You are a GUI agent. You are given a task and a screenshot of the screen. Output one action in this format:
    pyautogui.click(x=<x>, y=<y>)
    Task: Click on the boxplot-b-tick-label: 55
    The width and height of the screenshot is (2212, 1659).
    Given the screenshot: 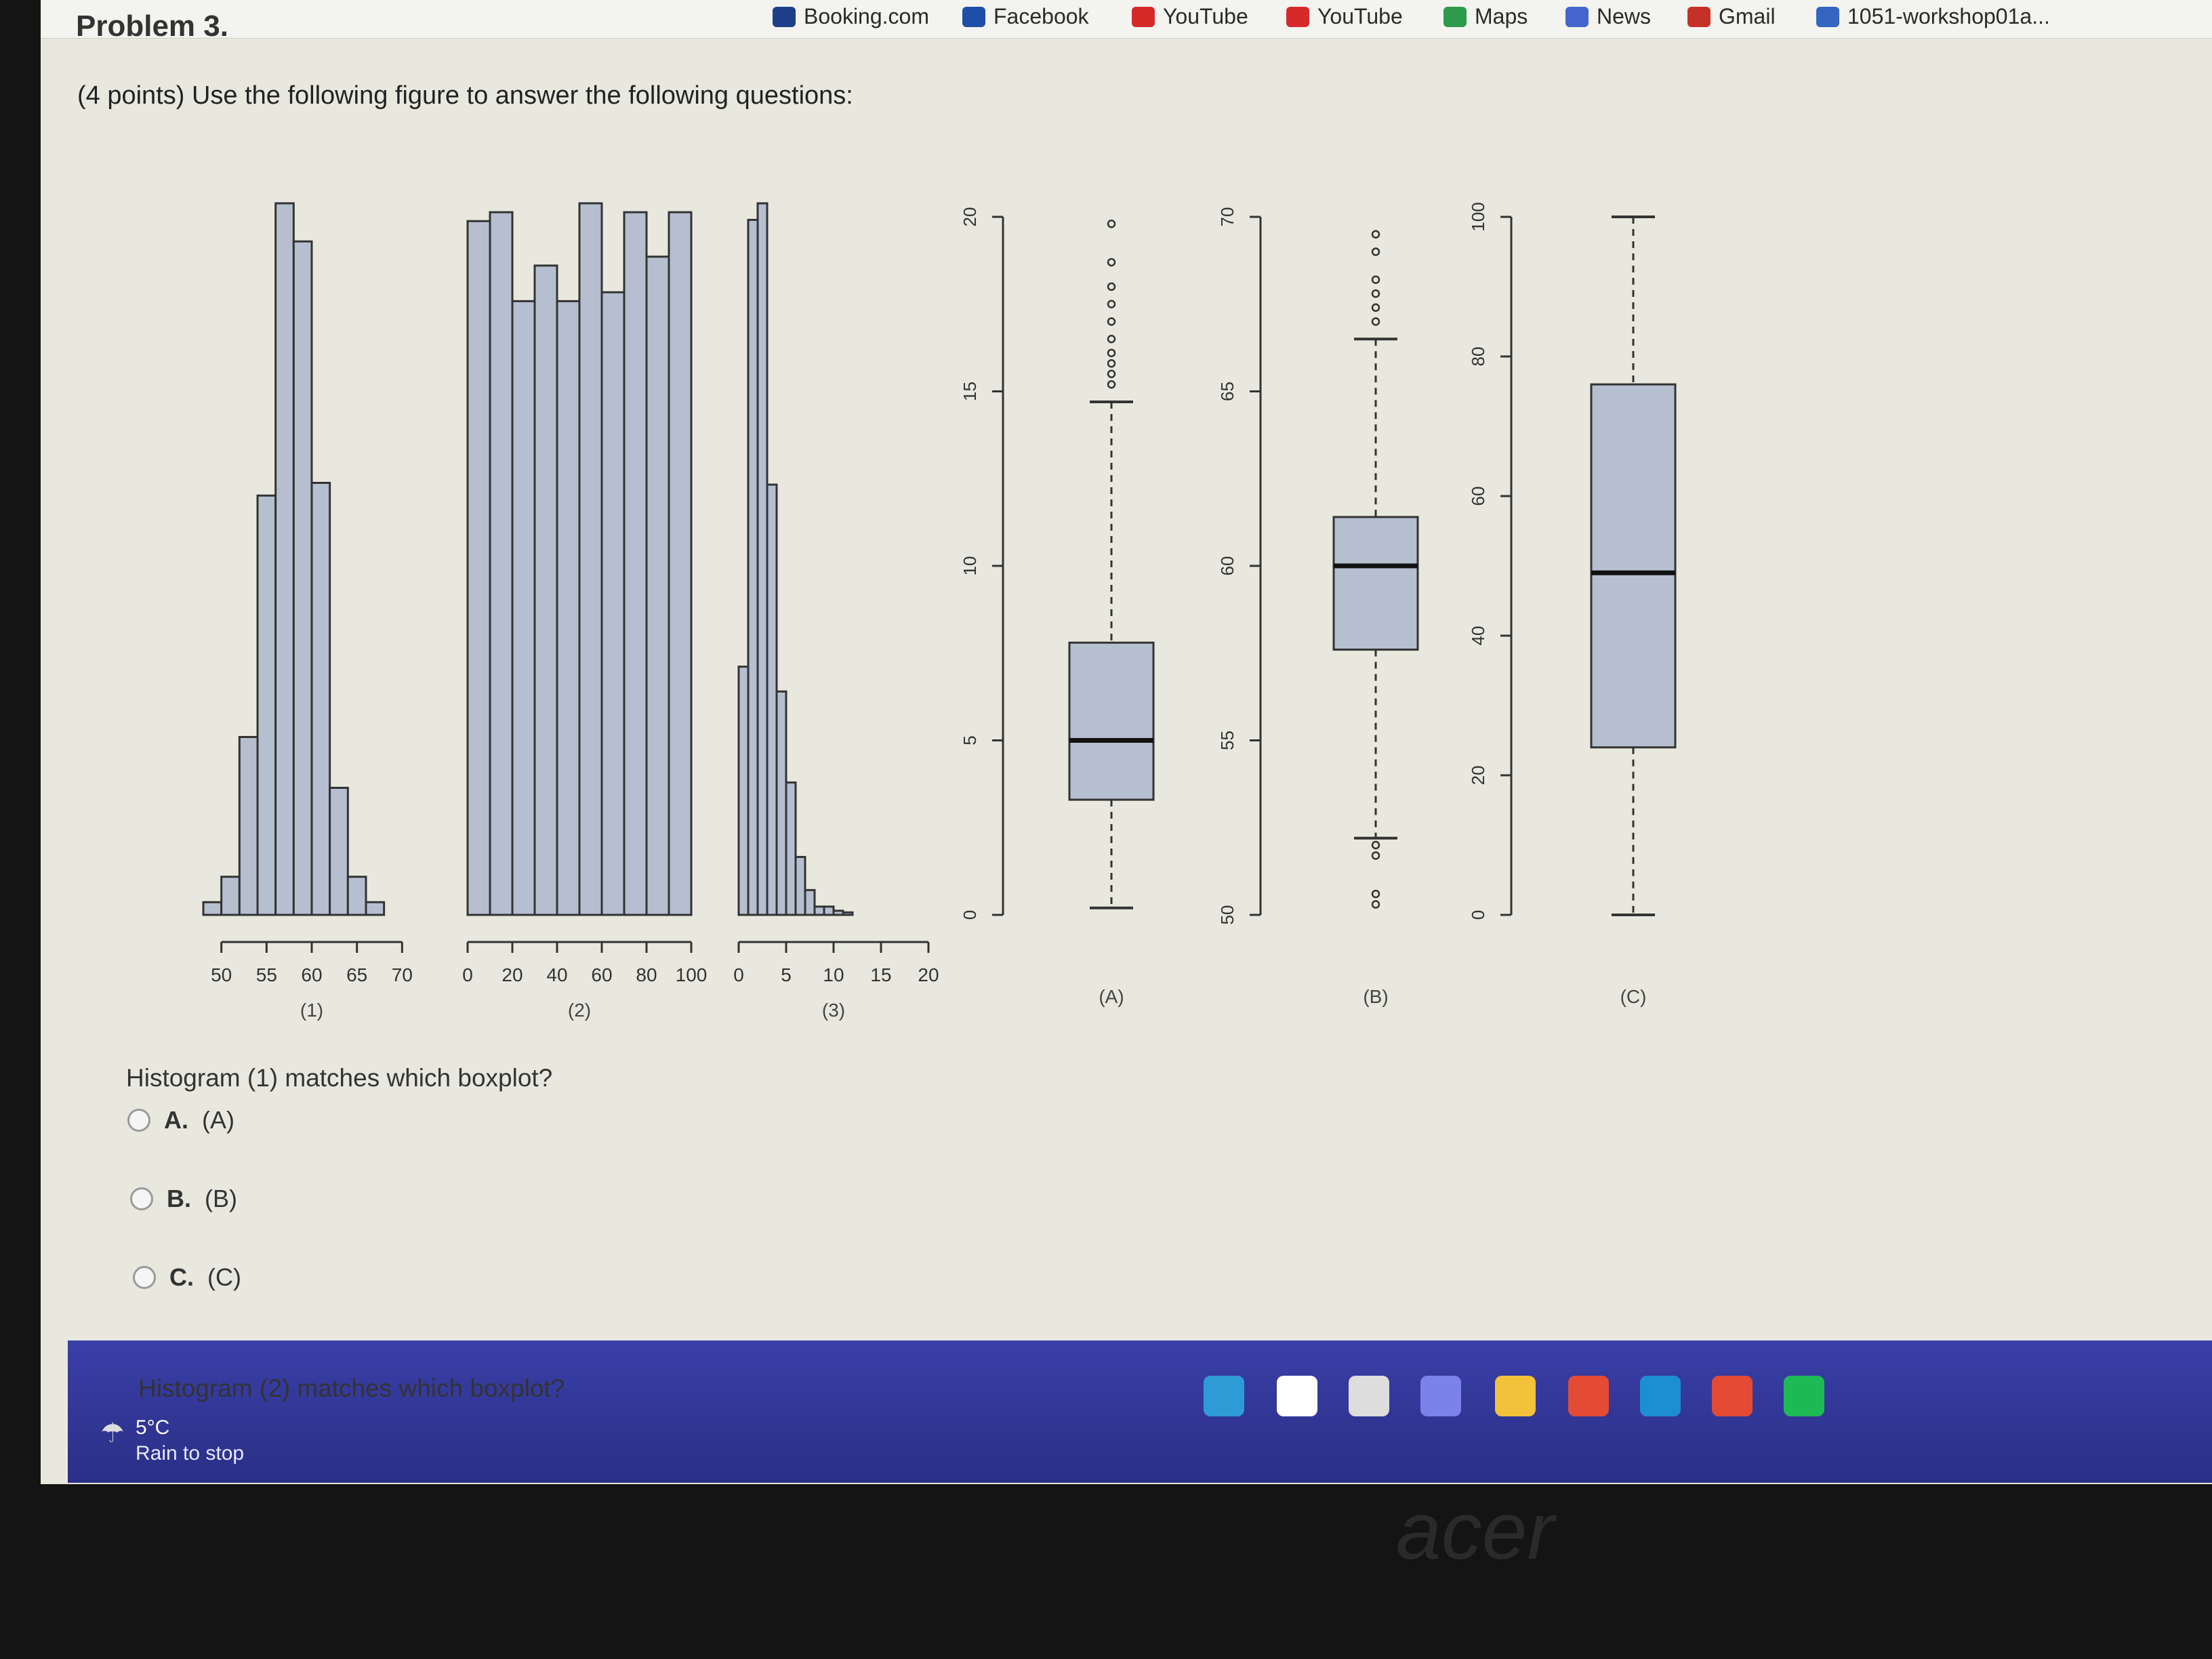 What is the action you would take?
    pyautogui.click(x=1227, y=740)
    